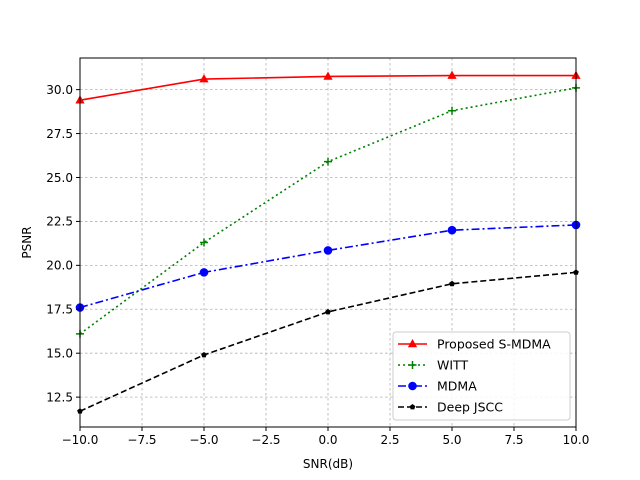  Describe the element at coordinates (203, 440) in the screenshot. I see `x-tick-label: −5.0` at that location.